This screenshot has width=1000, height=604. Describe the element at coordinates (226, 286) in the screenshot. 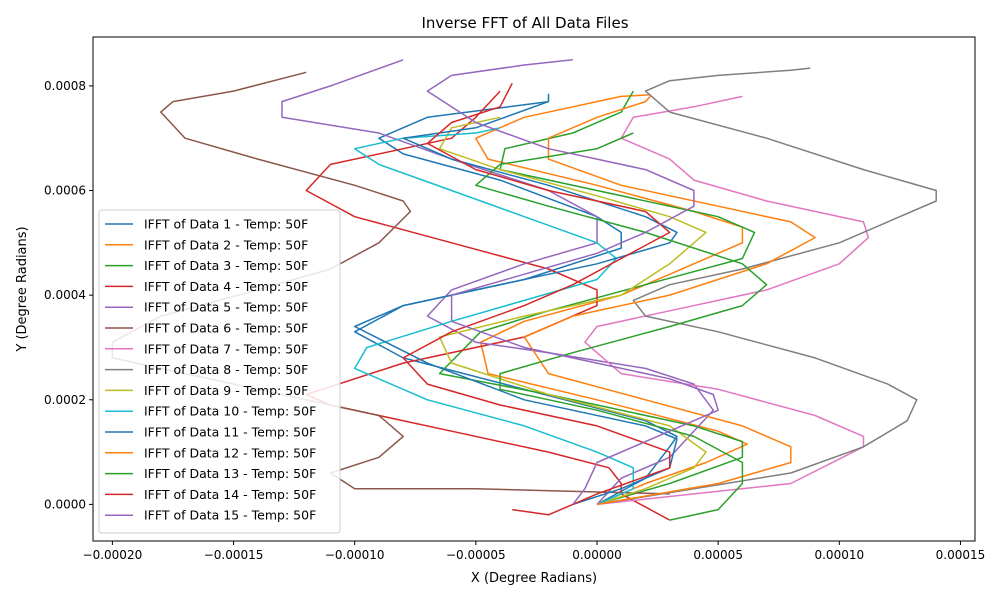

I see `legend-label-4: IFFT of Data 4 - Temp: 50F` at that location.